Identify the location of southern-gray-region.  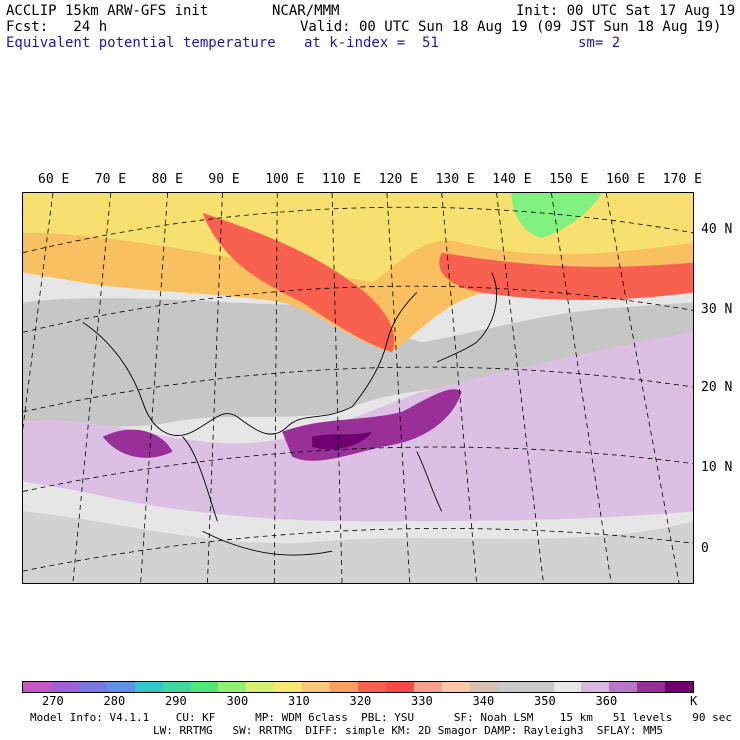
(358, 547).